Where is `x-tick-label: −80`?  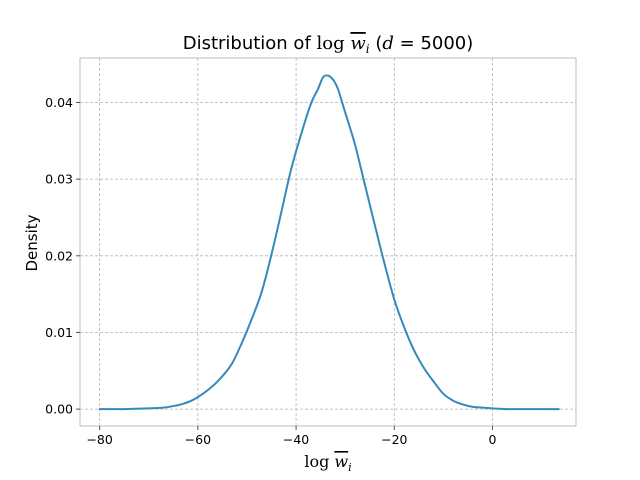 x-tick-label: −80 is located at coordinates (99, 439).